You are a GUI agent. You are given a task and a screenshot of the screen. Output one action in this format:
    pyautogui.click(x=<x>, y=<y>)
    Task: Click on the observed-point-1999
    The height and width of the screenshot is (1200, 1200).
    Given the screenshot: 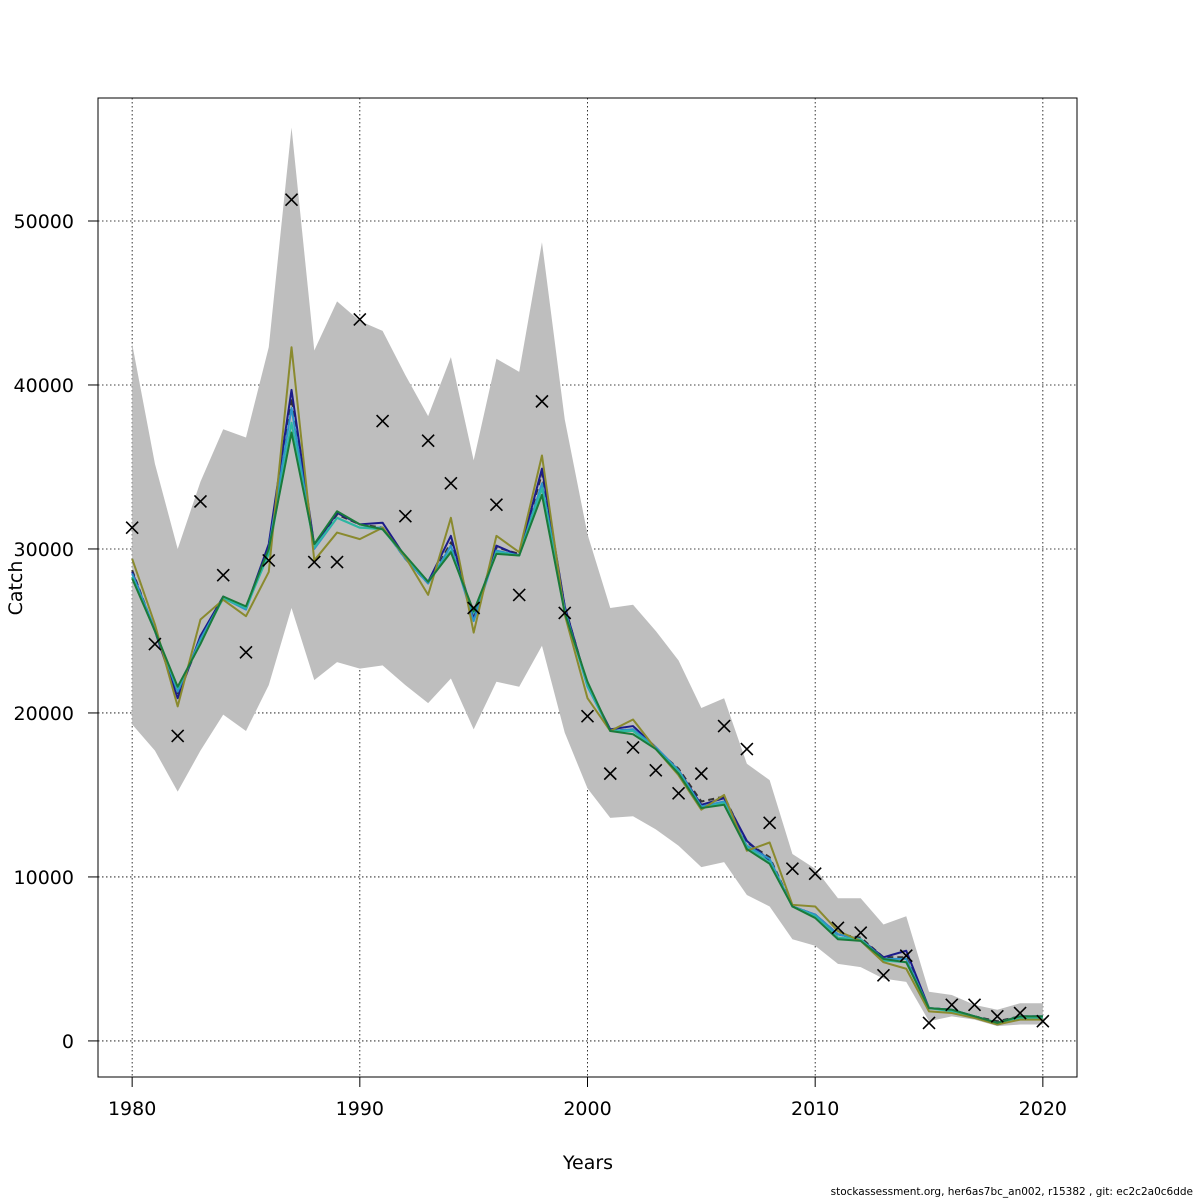 What is the action you would take?
    pyautogui.click(x=565, y=613)
    